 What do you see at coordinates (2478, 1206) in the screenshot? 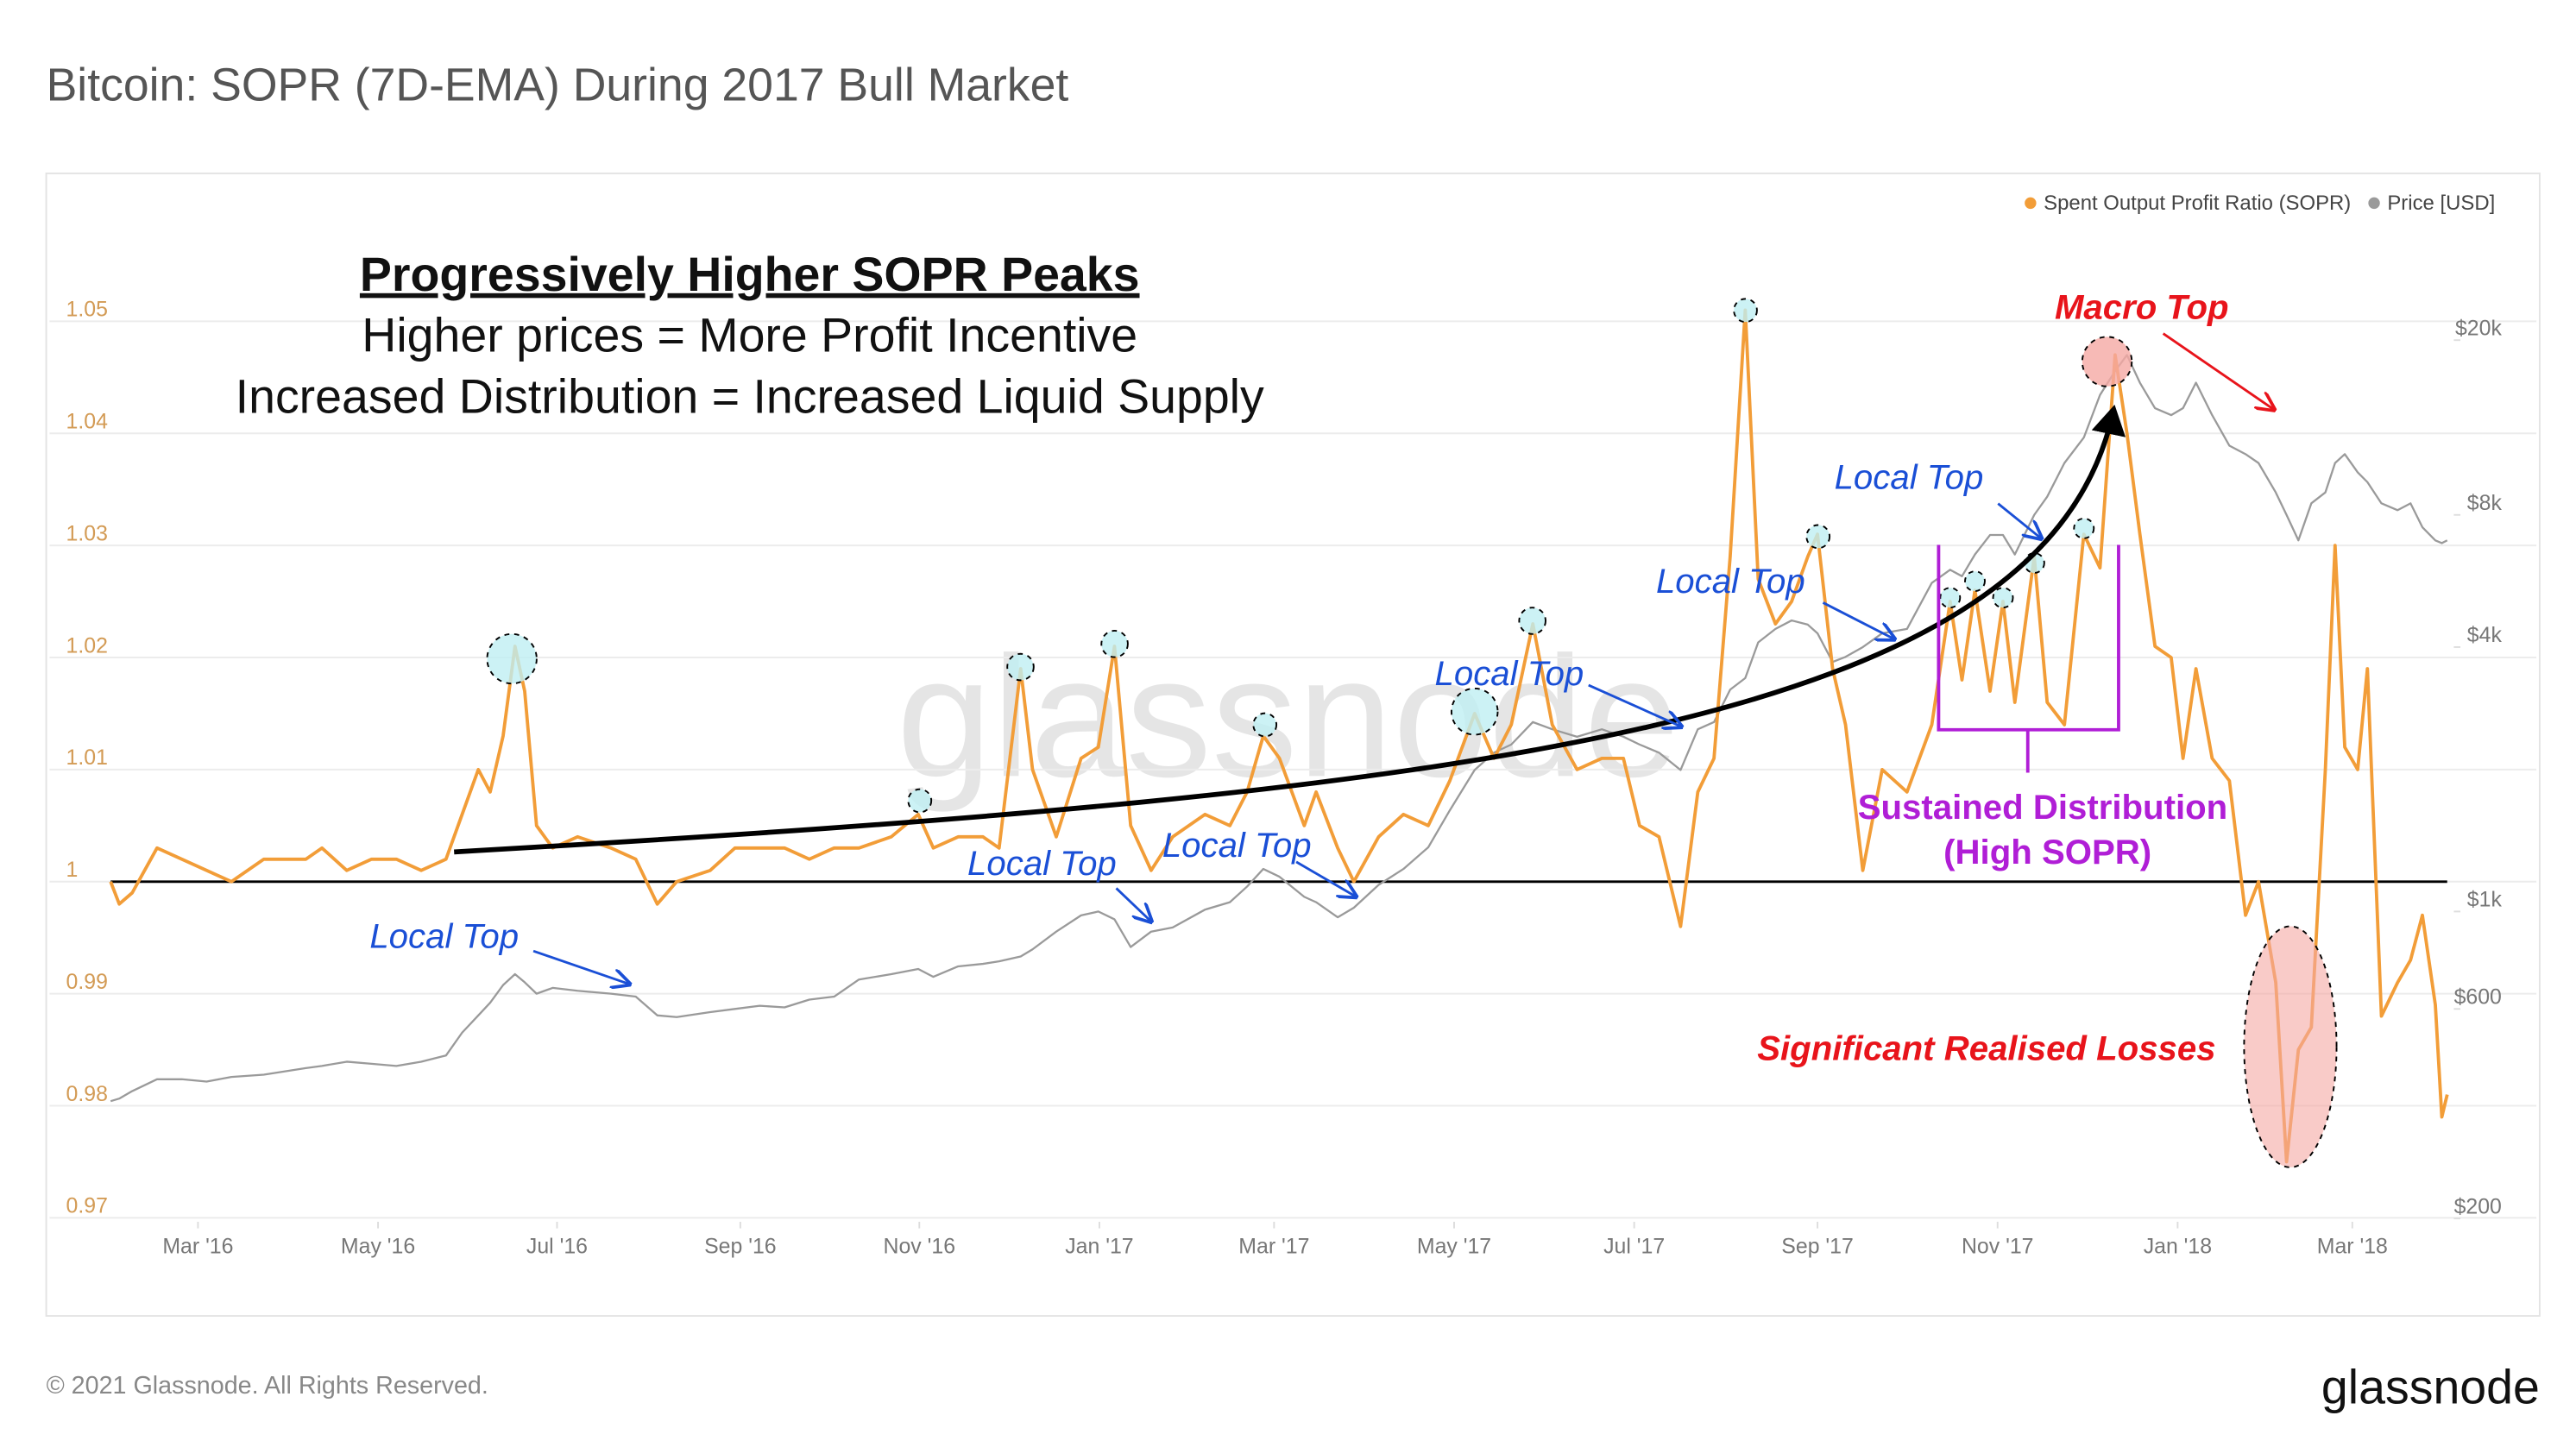
I see `y2-tick-label: $200` at bounding box center [2478, 1206].